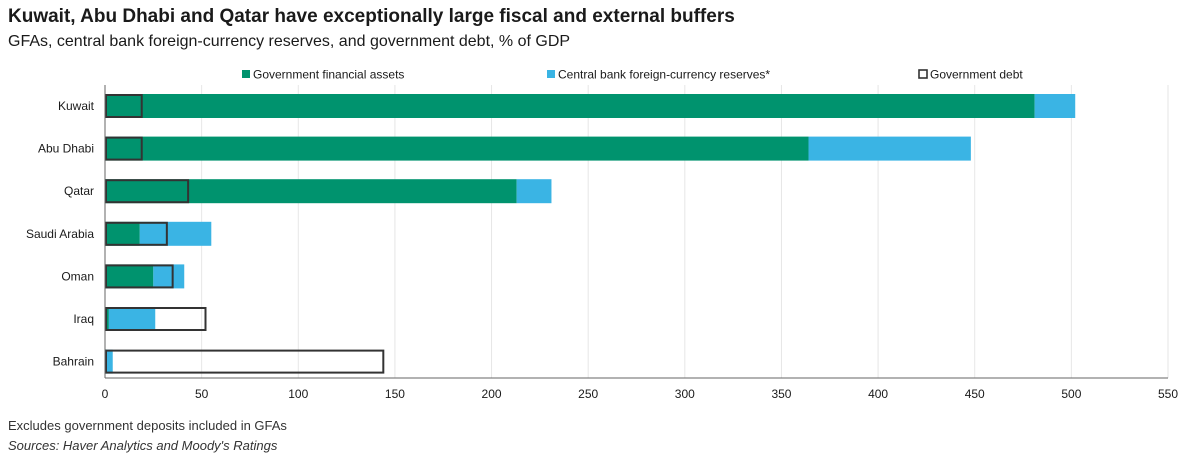 Image resolution: width=1200 pixels, height=466 pixels. I want to click on category-label: Abu Dhabi, so click(66, 149).